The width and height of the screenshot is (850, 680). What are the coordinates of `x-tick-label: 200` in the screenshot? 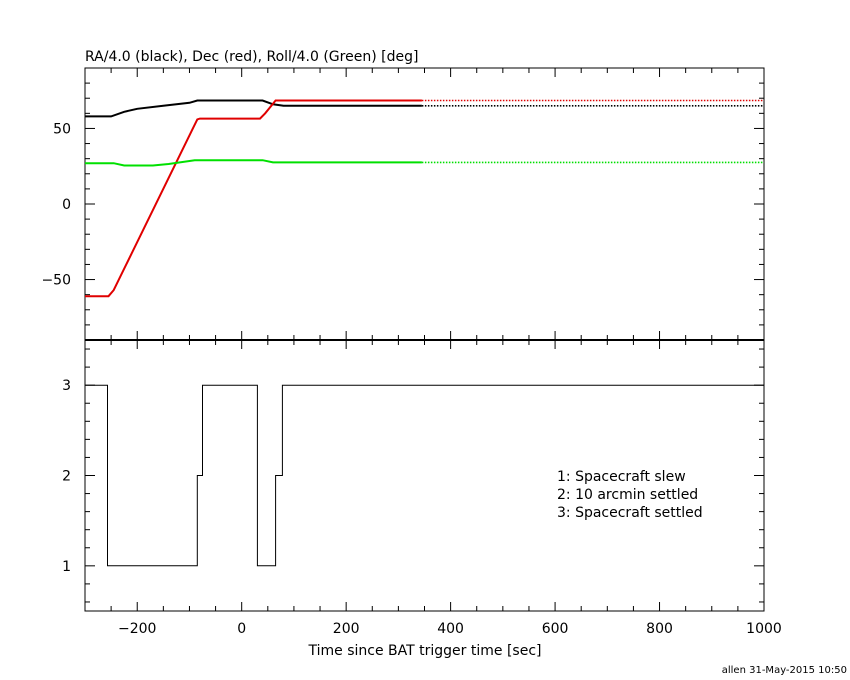 It's located at (346, 629).